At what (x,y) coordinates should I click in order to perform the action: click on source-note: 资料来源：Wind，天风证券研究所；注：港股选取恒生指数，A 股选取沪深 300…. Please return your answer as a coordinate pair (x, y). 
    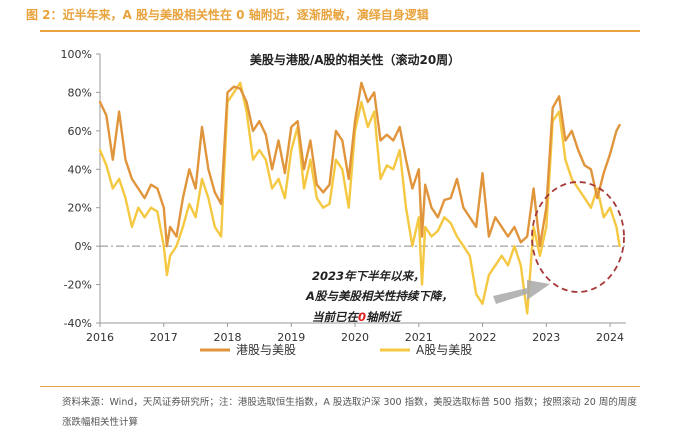
    Looking at the image, I should click on (340, 413).